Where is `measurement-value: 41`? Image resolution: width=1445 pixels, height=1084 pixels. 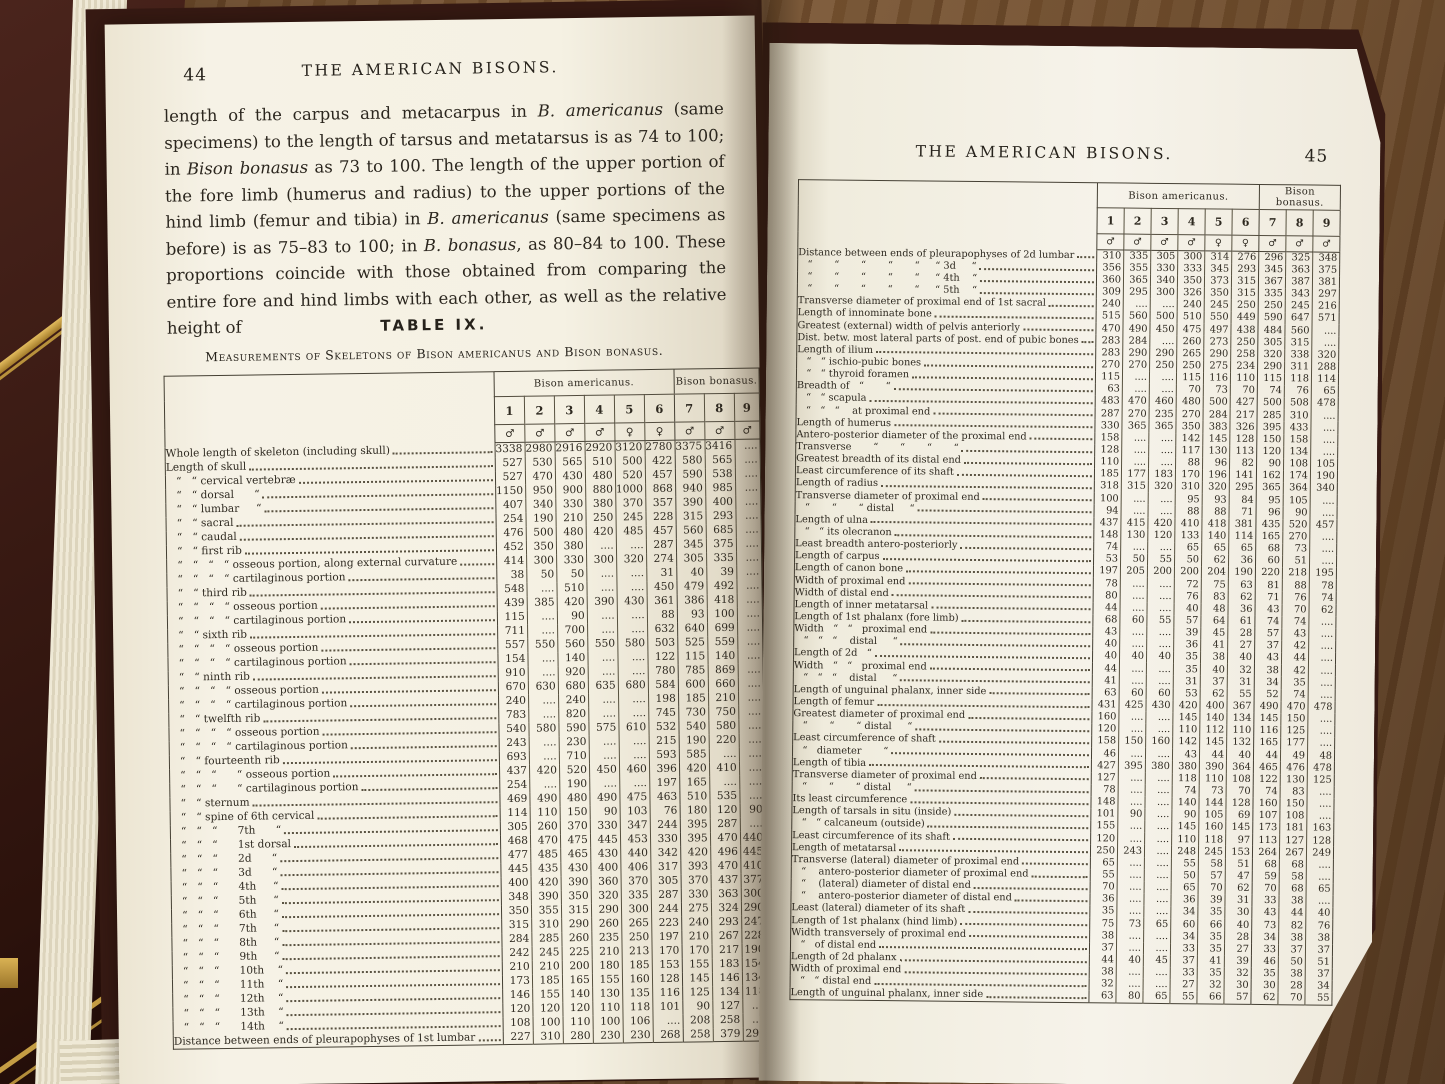 measurement-value: 41 is located at coordinates (1210, 961).